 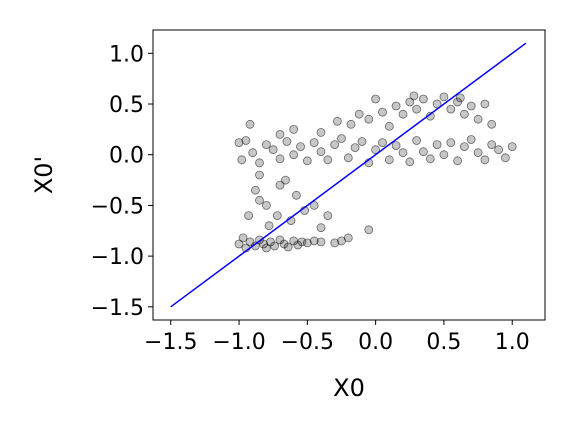 What do you see at coordinates (512, 342) in the screenshot?
I see `x-tick-label: 1.0` at bounding box center [512, 342].